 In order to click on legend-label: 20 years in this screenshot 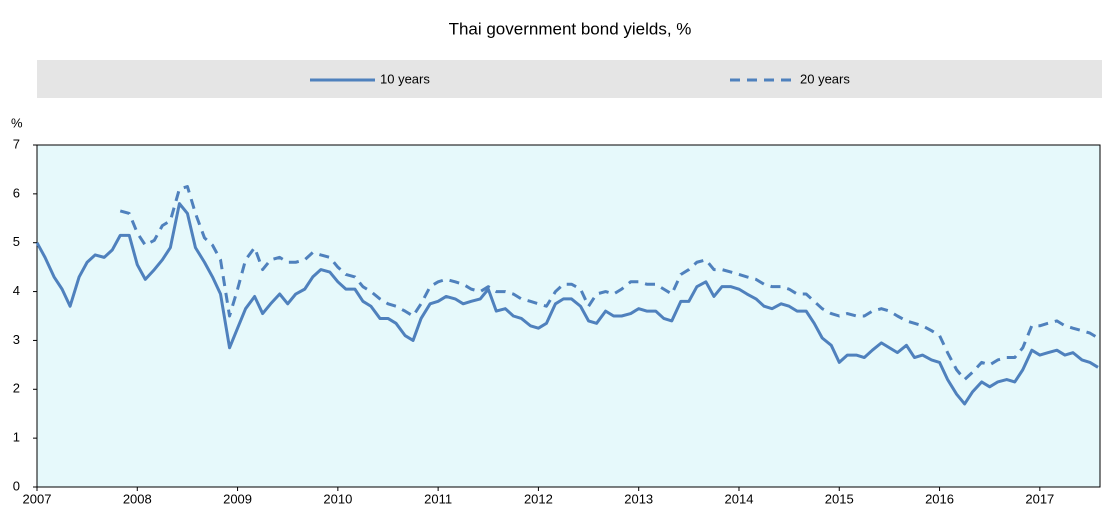, I will do `click(825, 78)`.